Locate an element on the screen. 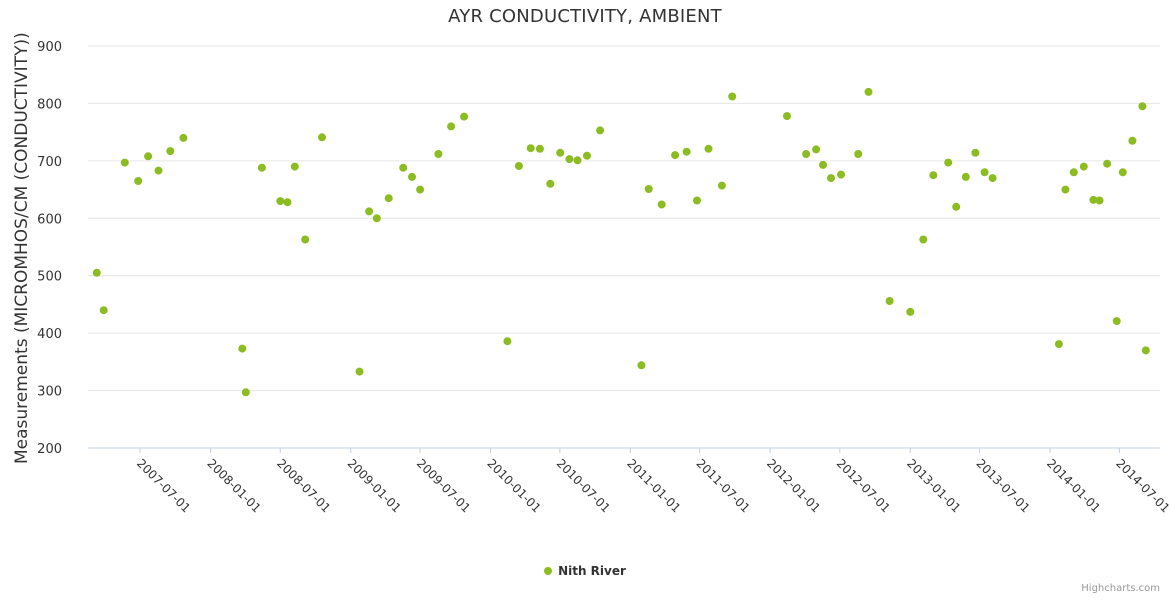 Image resolution: width=1170 pixels, height=600 pixels. y-axis-tick-label: 300 is located at coordinates (49, 392).